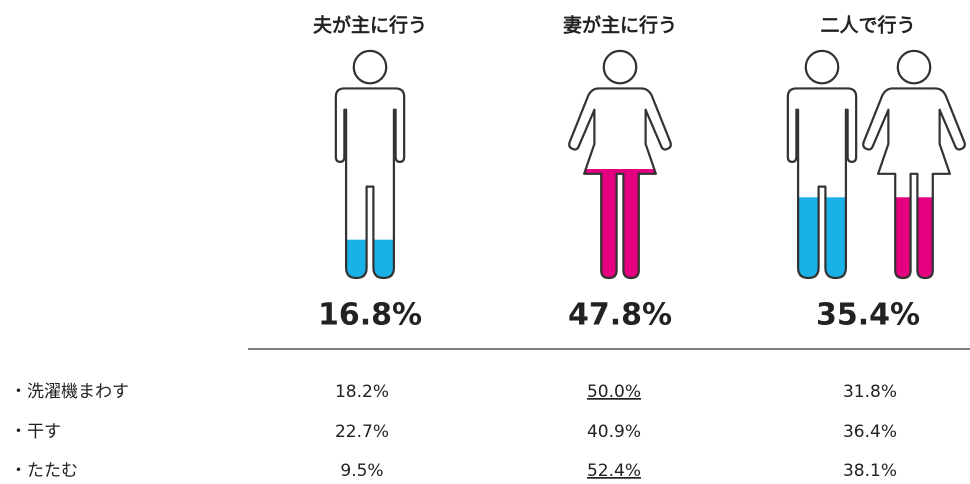 The height and width of the screenshot is (484, 970). Describe the element at coordinates (614, 392) in the screenshot. I see `table-cell: 50.0%` at that location.